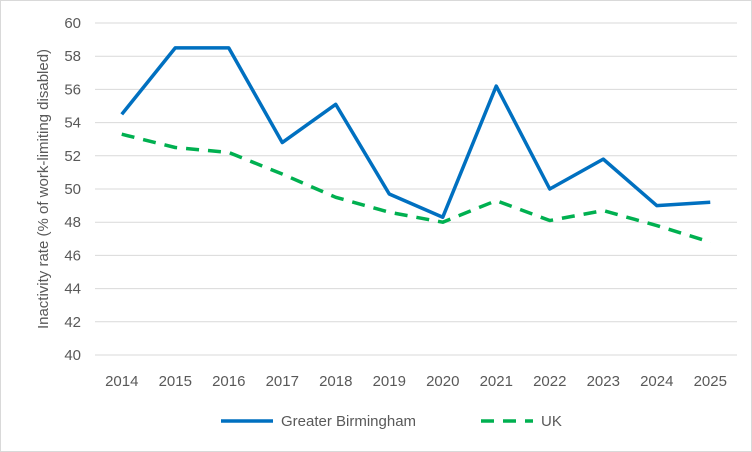  What do you see at coordinates (496, 381) in the screenshot?
I see `x-tick-label: 2021` at bounding box center [496, 381].